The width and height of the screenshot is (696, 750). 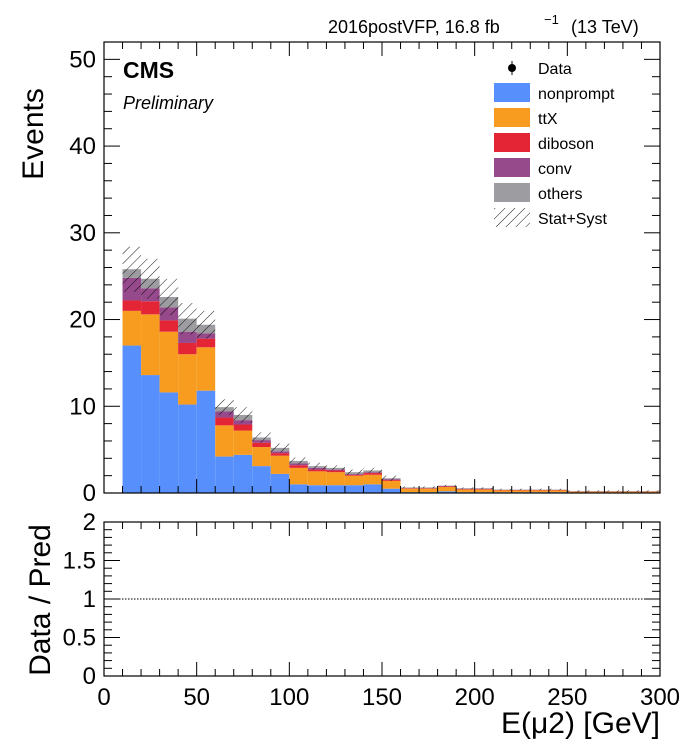 What do you see at coordinates (572, 219) in the screenshot?
I see `legend-label-unc: Stat+Syst` at bounding box center [572, 219].